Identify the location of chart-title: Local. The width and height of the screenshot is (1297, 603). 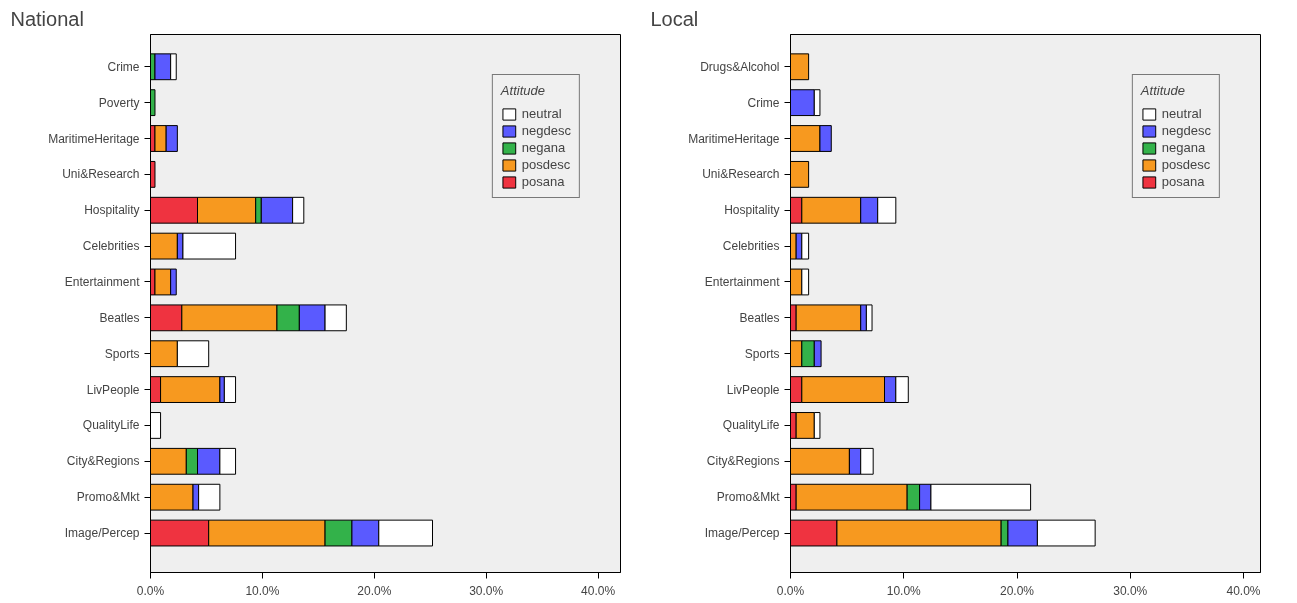
(674, 18).